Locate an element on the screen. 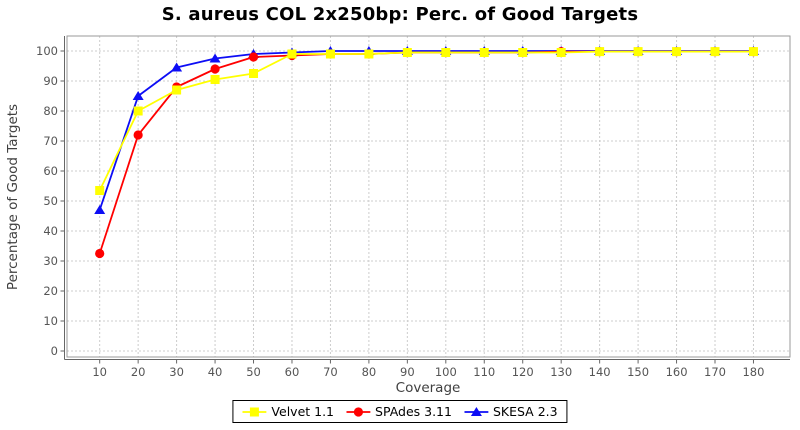 This screenshot has width=800, height=430. x-tick-label: 60 is located at coordinates (292, 372).